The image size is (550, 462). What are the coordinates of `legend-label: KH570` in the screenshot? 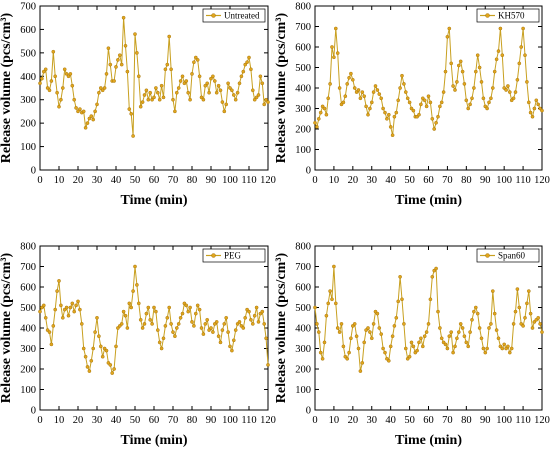 It's located at (511, 16).